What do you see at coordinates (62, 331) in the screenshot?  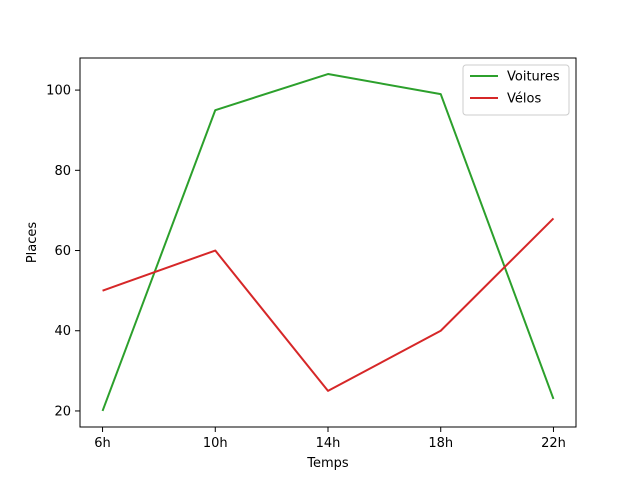 I see `y-tick-label: 40` at bounding box center [62, 331].